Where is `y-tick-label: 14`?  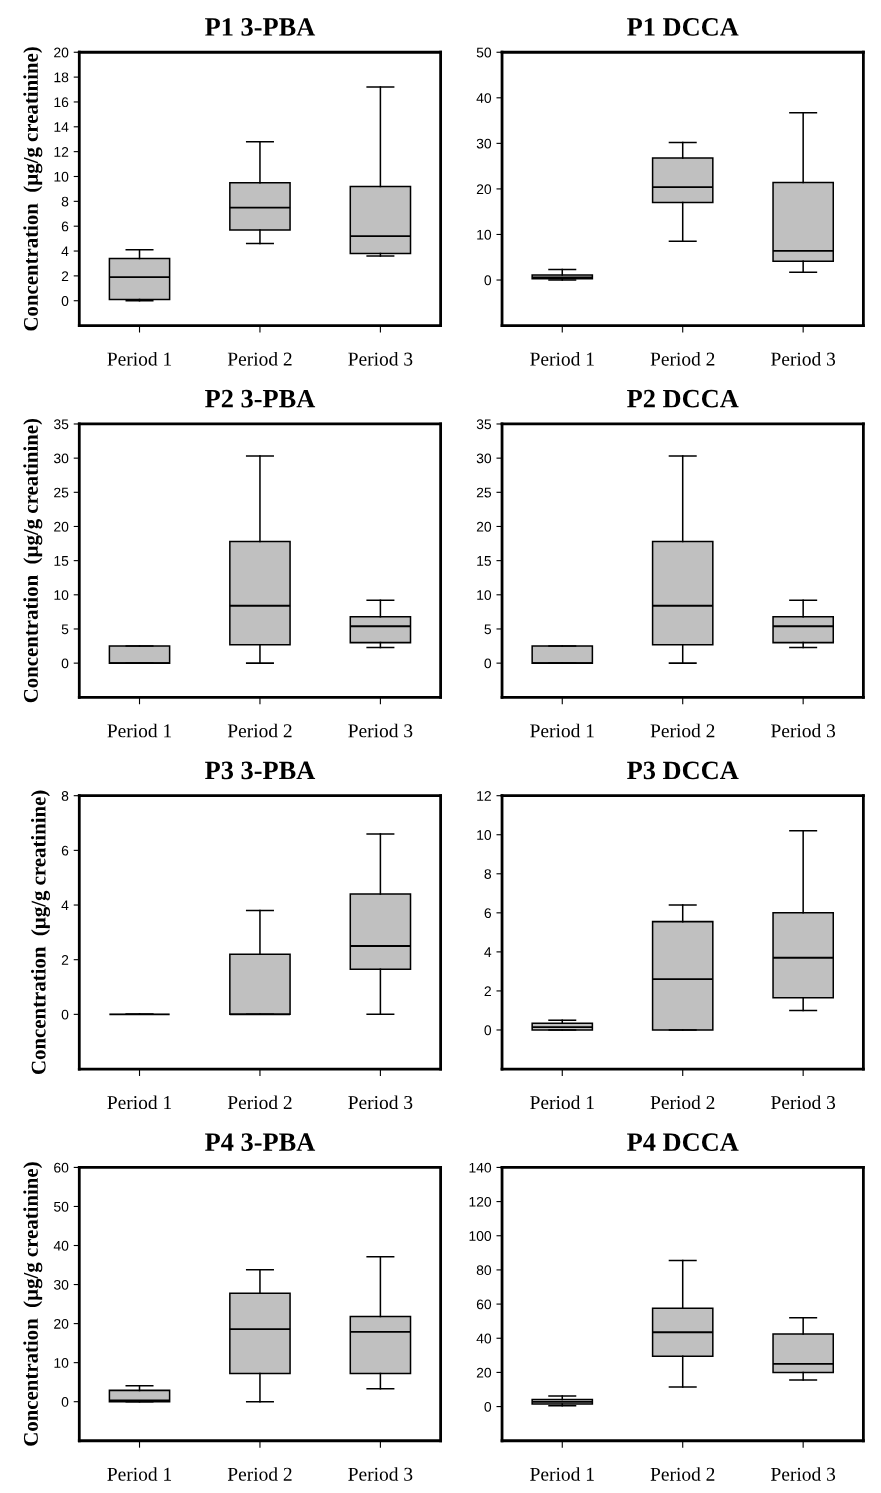
y-tick-label: 14 is located at coordinates (61, 127).